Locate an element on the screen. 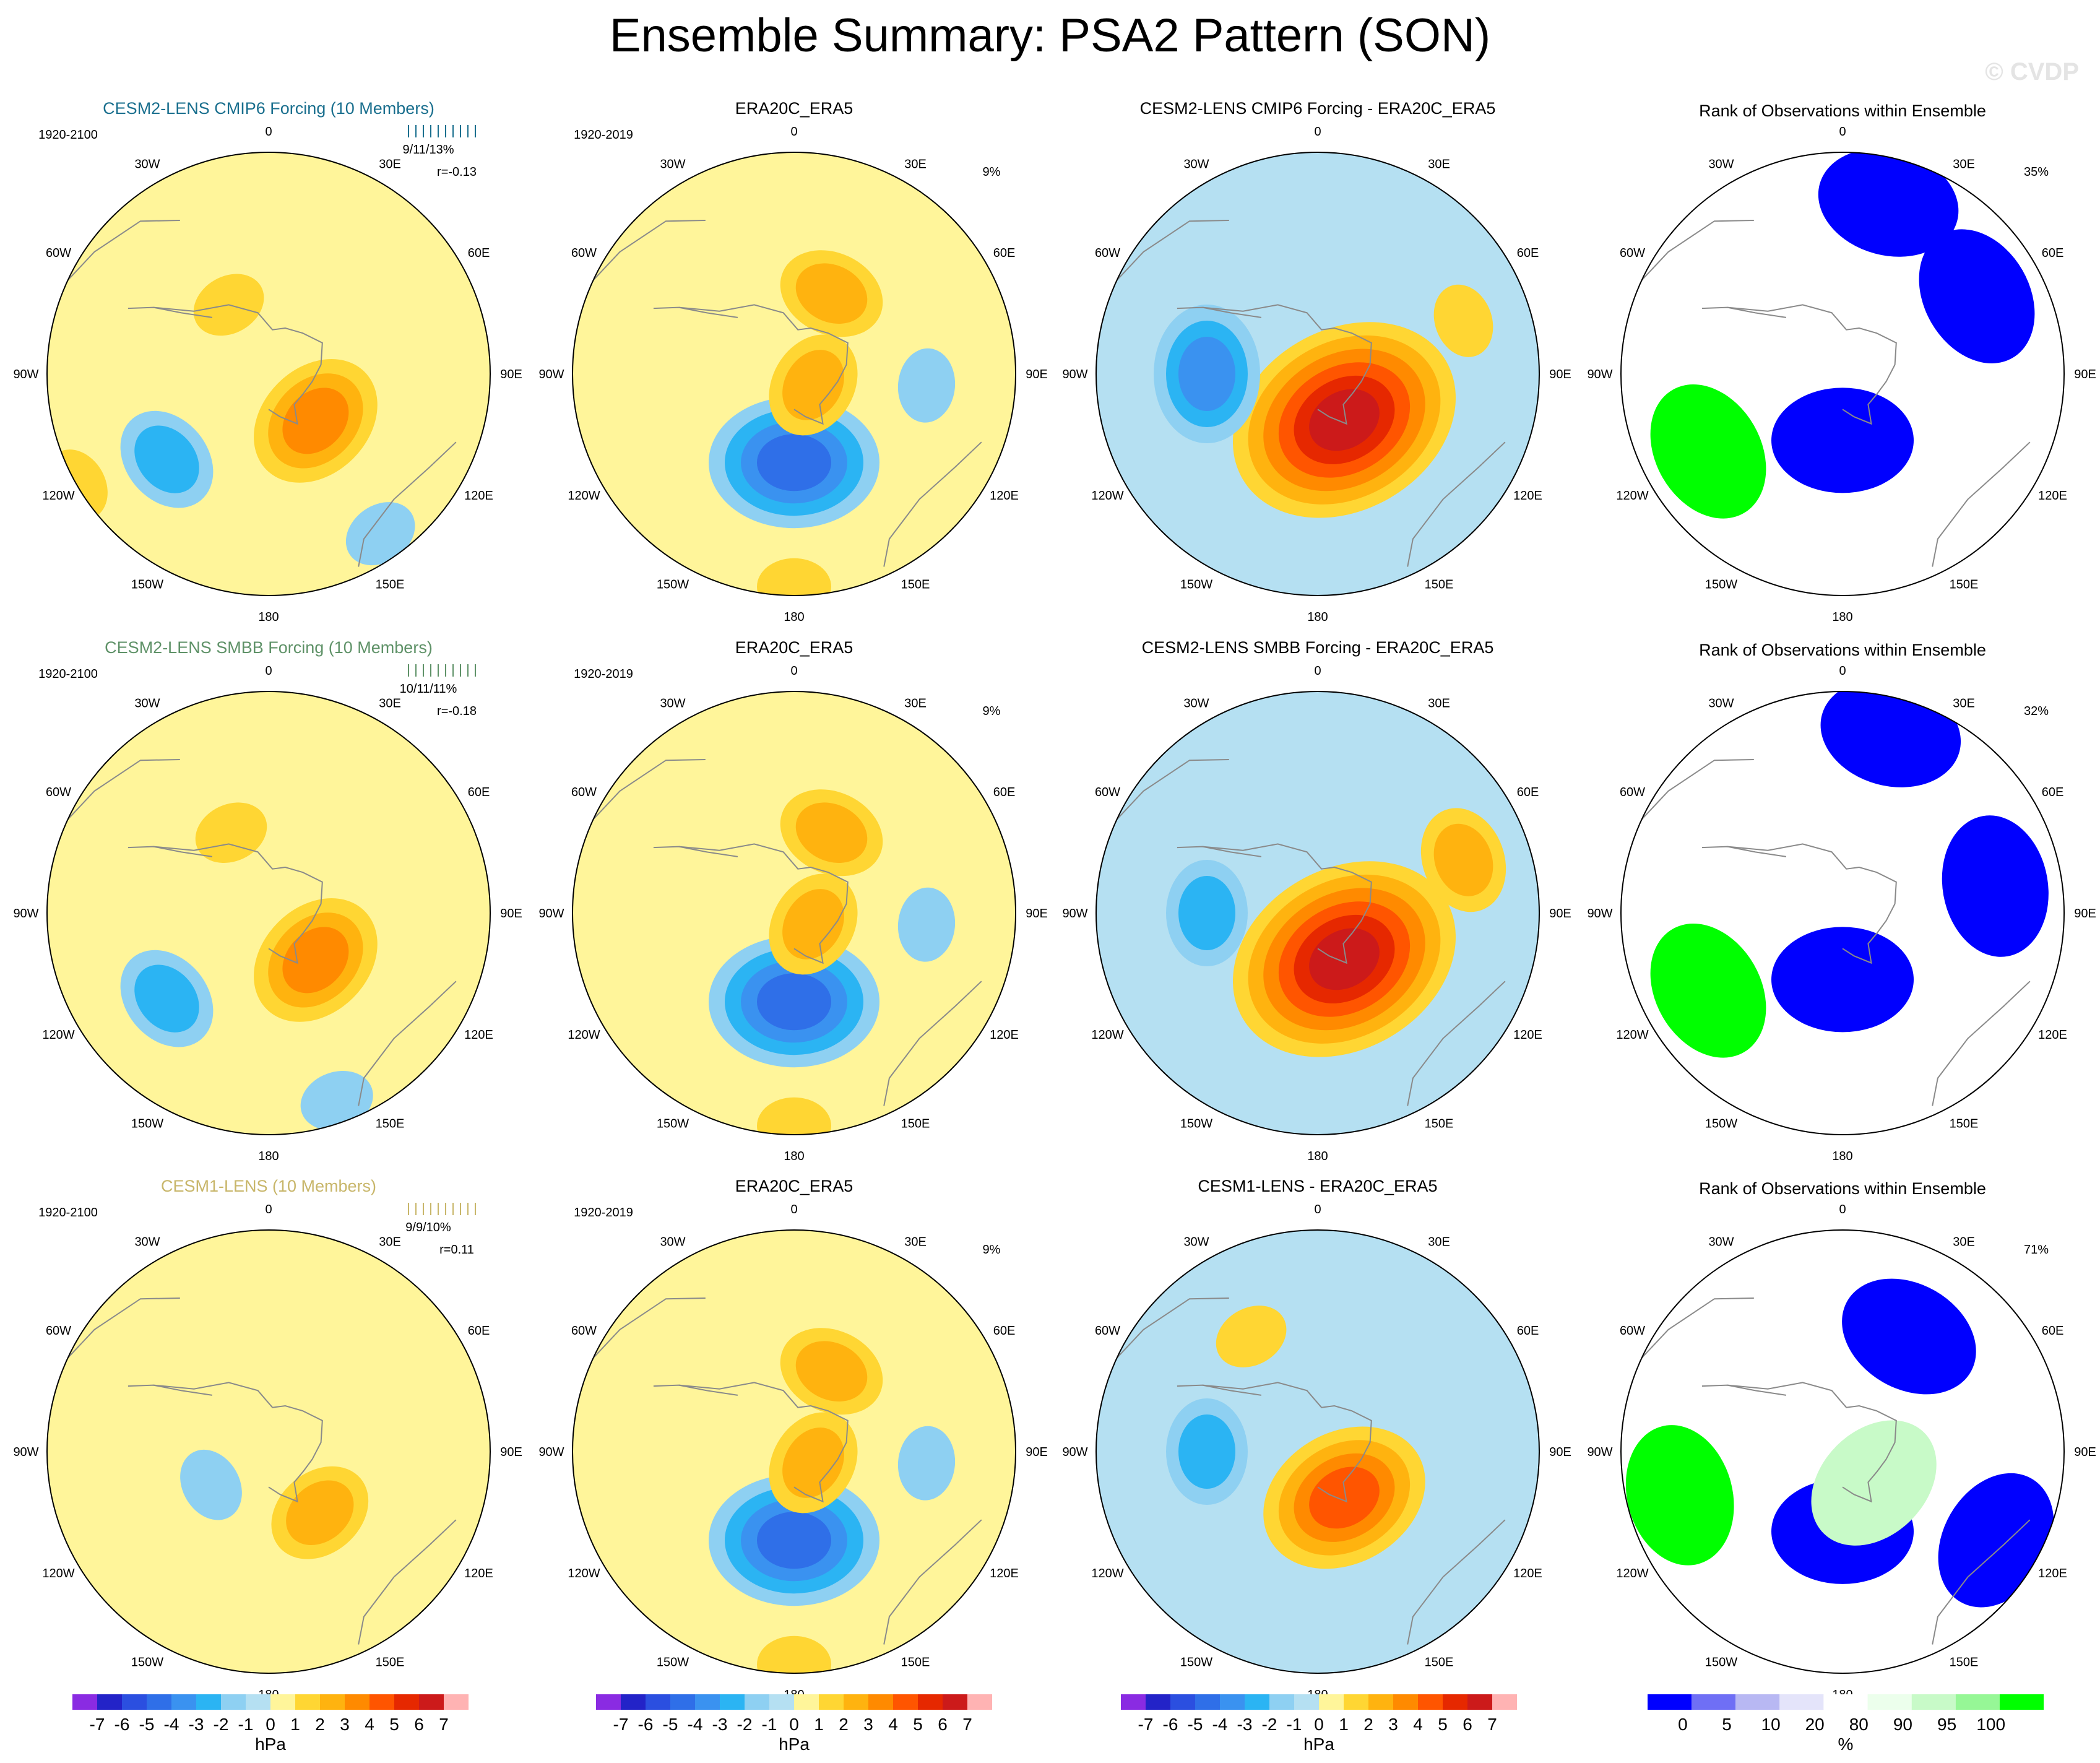  colorbar-tick: -2 is located at coordinates (1269, 1724).